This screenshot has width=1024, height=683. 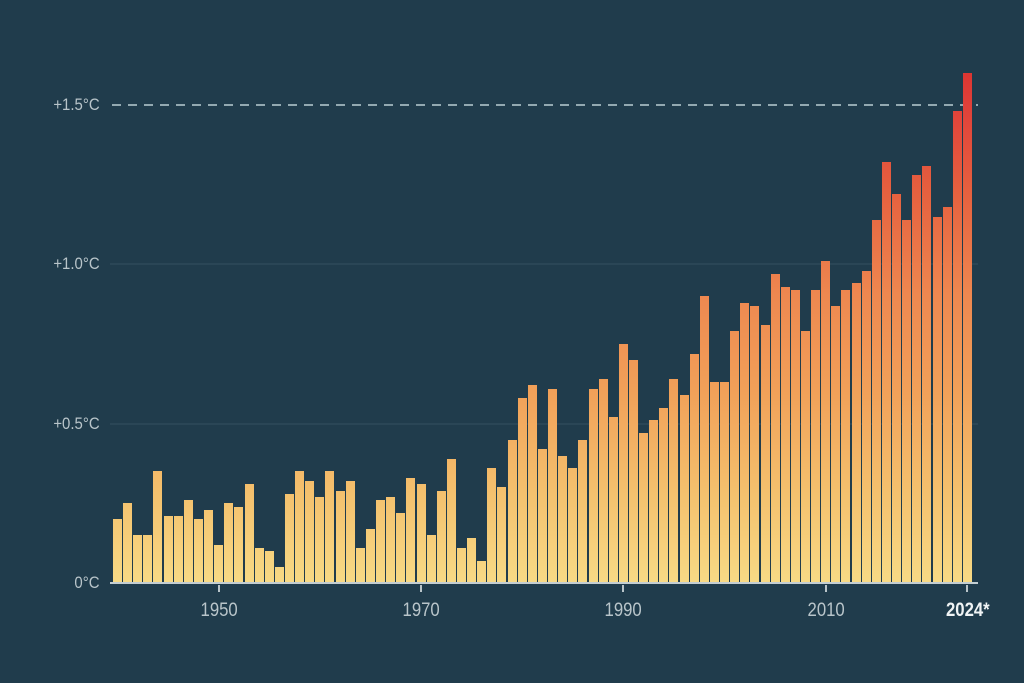 What do you see at coordinates (694, 468) in the screenshot?
I see `bar-1997` at bounding box center [694, 468].